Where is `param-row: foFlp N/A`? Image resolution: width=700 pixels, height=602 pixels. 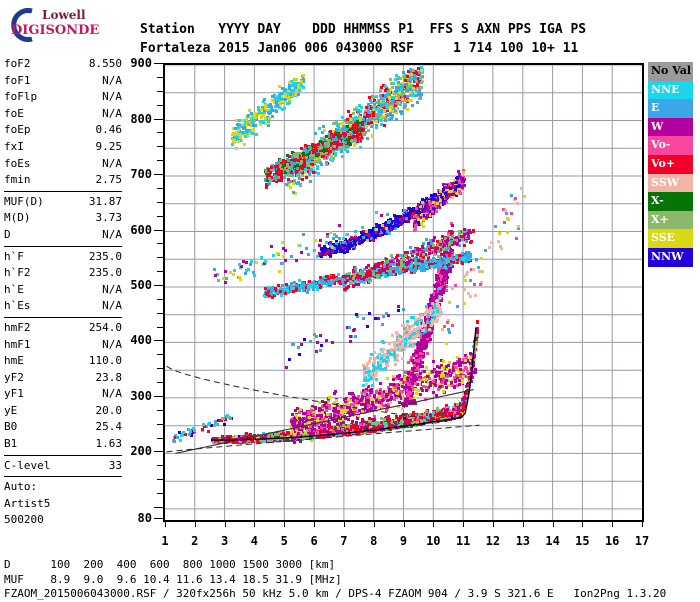 param-row: foFlp N/A is located at coordinates (63, 97).